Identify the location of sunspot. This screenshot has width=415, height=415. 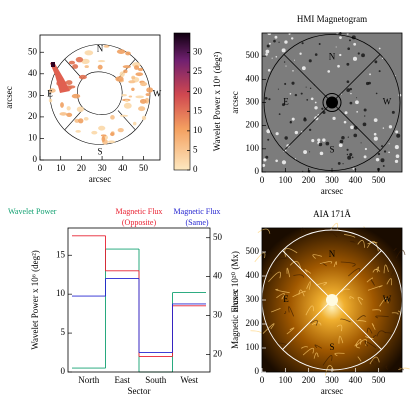
(332, 102).